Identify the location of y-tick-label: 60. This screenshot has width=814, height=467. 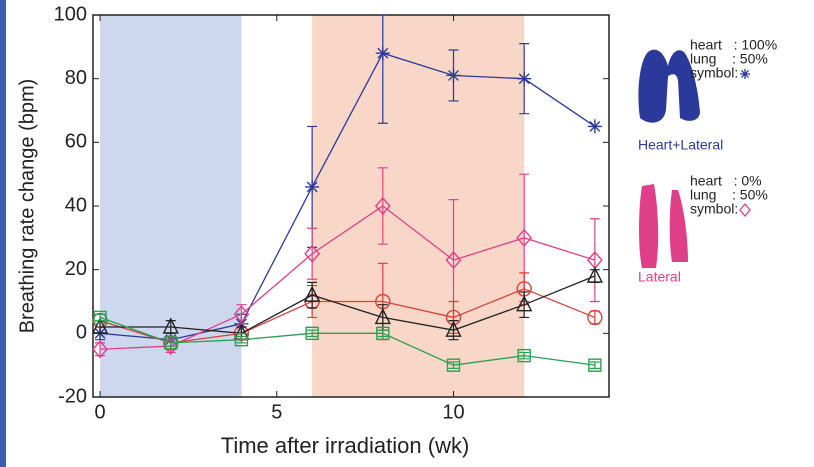
(76, 142).